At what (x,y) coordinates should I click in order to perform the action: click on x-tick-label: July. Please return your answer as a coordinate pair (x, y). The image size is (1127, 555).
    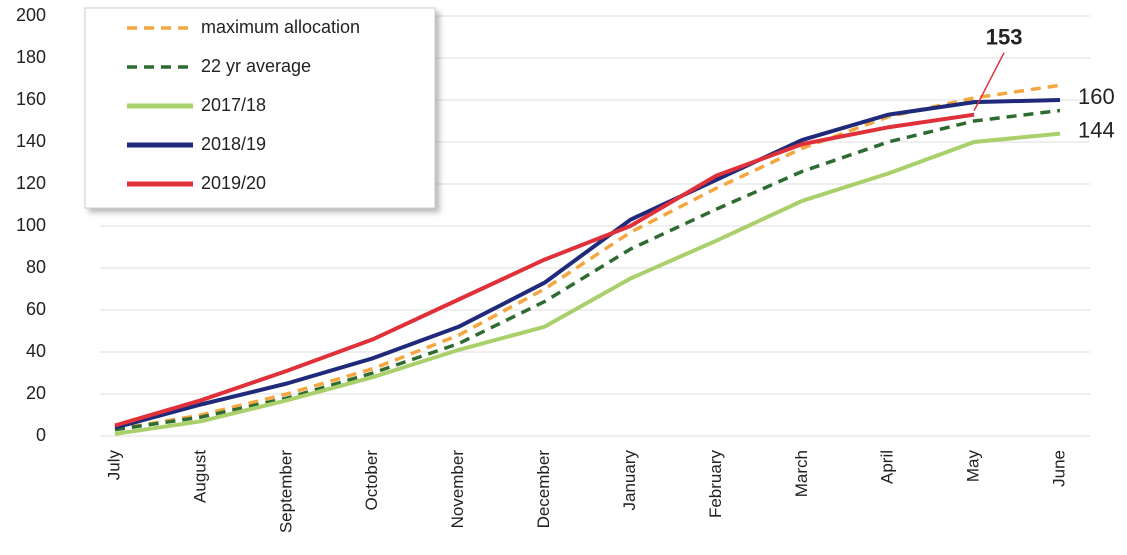
    Looking at the image, I should click on (113, 465).